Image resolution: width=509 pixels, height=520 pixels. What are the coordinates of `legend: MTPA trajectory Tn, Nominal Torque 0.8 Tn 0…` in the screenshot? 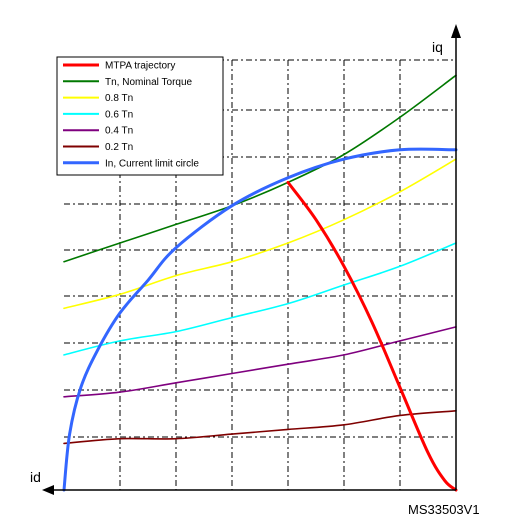 It's located at (140, 116).